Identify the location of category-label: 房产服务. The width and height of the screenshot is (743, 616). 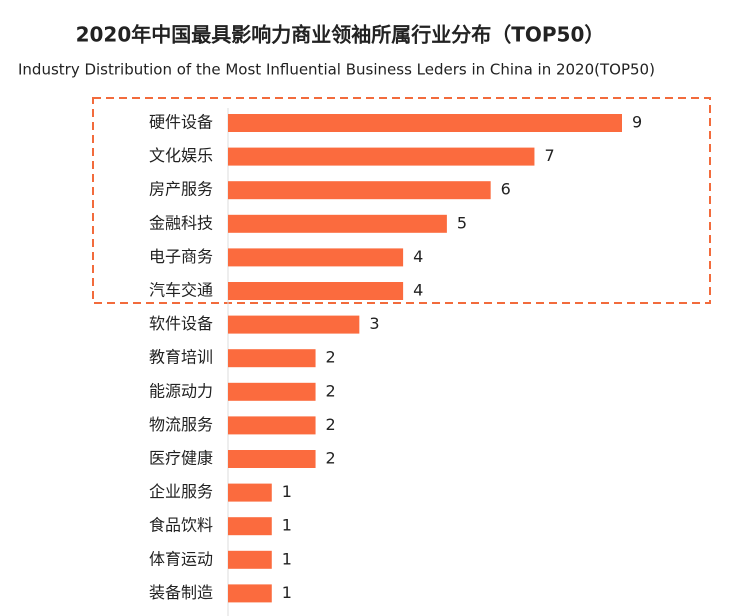
(181, 189).